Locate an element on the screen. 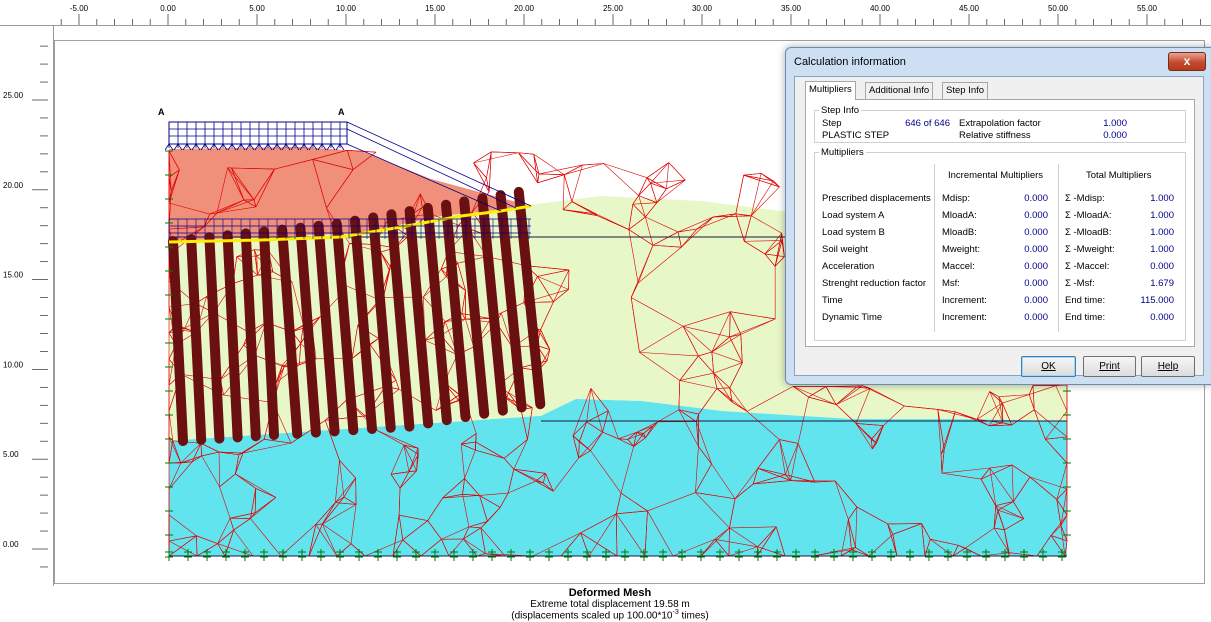  total-multiplier-name: Σ -MloadB: is located at coordinates (1088, 232).